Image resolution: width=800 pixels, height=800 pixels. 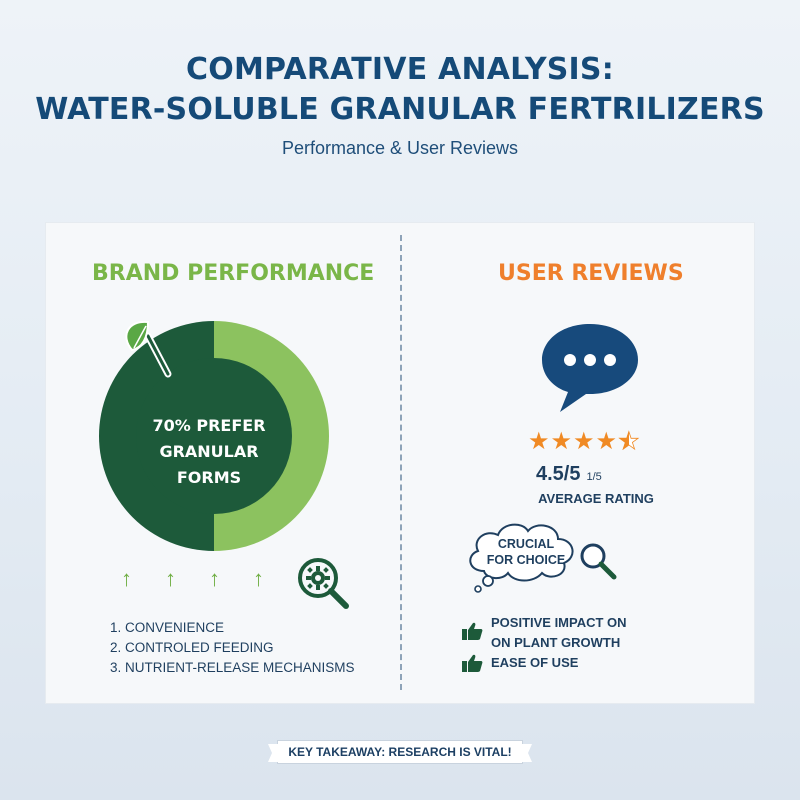 I want to click on chat-bubble-icon, so click(x=590, y=368).